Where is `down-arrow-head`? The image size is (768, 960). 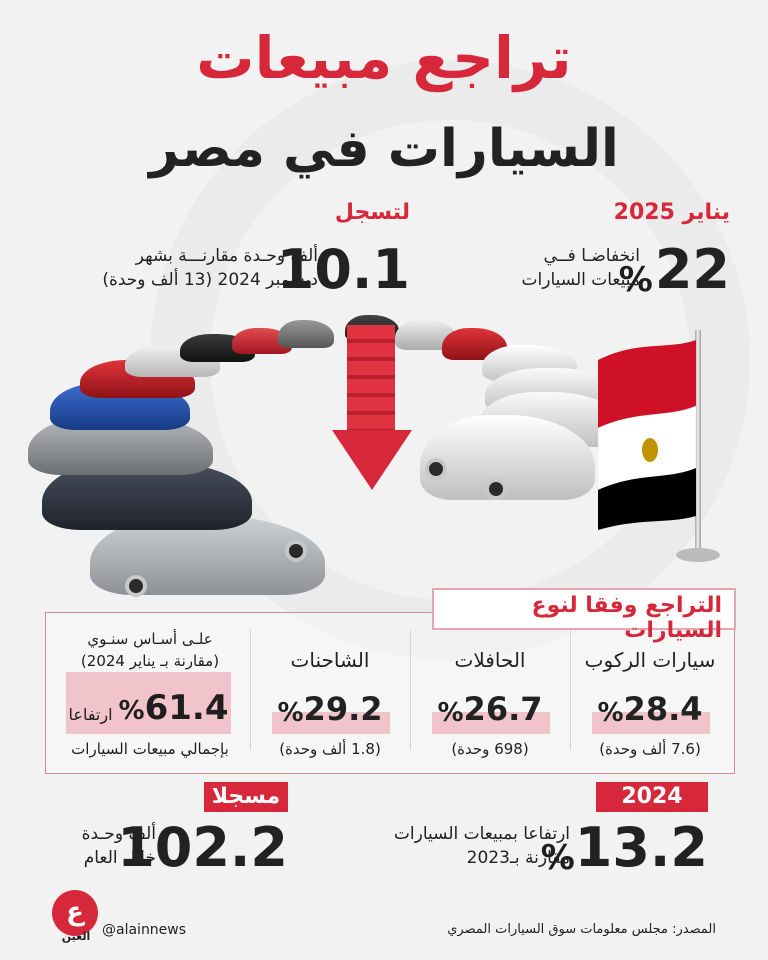
down-arrow-head is located at coordinates (372, 460).